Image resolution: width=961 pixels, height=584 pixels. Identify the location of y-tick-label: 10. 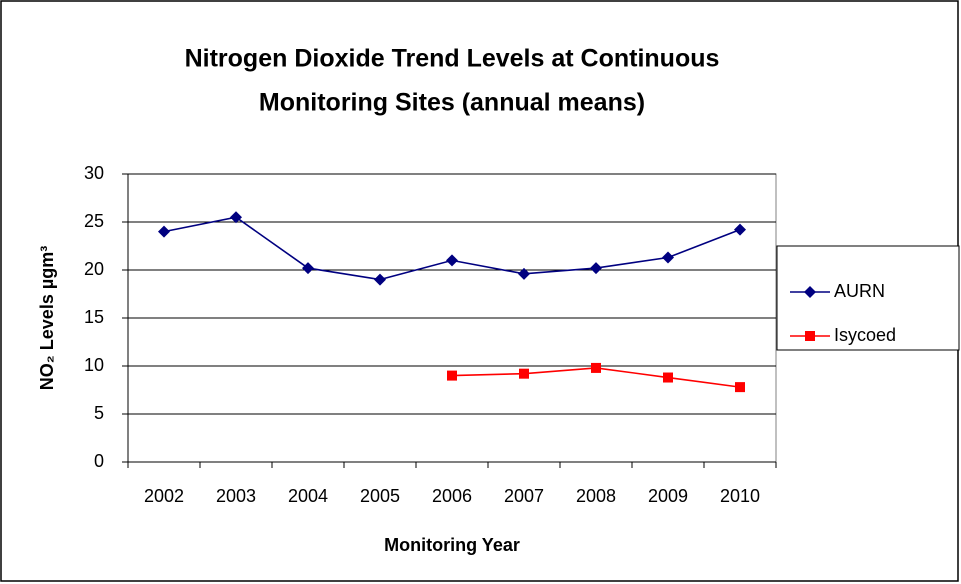
(94, 365).